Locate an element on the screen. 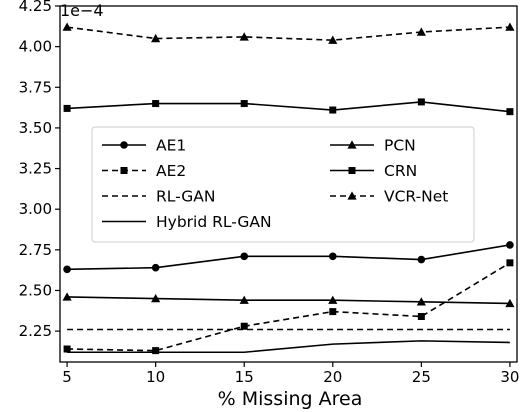 Image resolution: width=520 pixels, height=412 pixels. y-tick-label: 2.75 is located at coordinates (35, 250).